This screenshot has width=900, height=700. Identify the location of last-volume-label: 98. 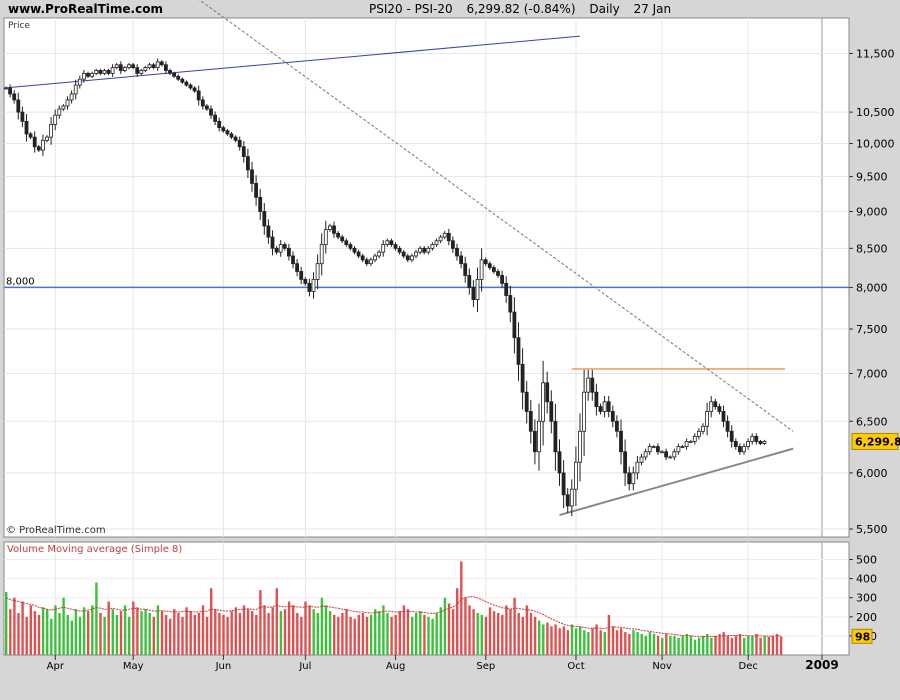
(862, 636).